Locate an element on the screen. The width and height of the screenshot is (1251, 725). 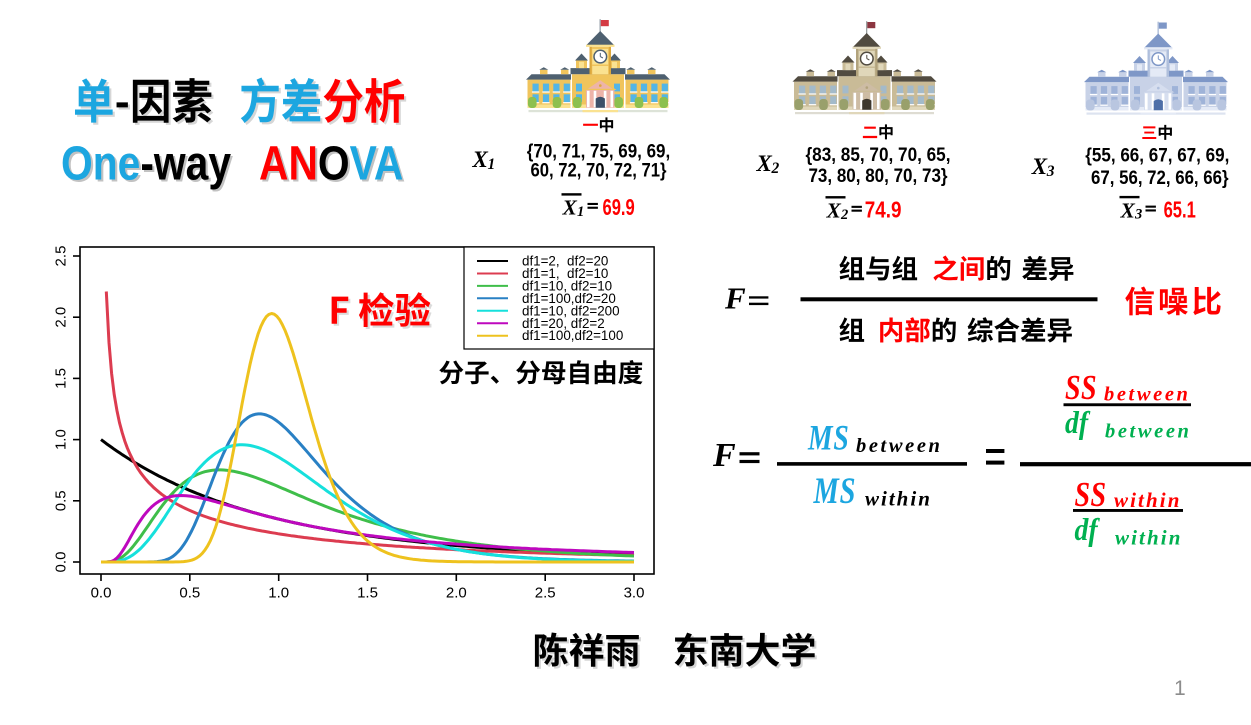
svg-text: {55, 66, 67, 67, 69, is located at coordinates (1157, 155).